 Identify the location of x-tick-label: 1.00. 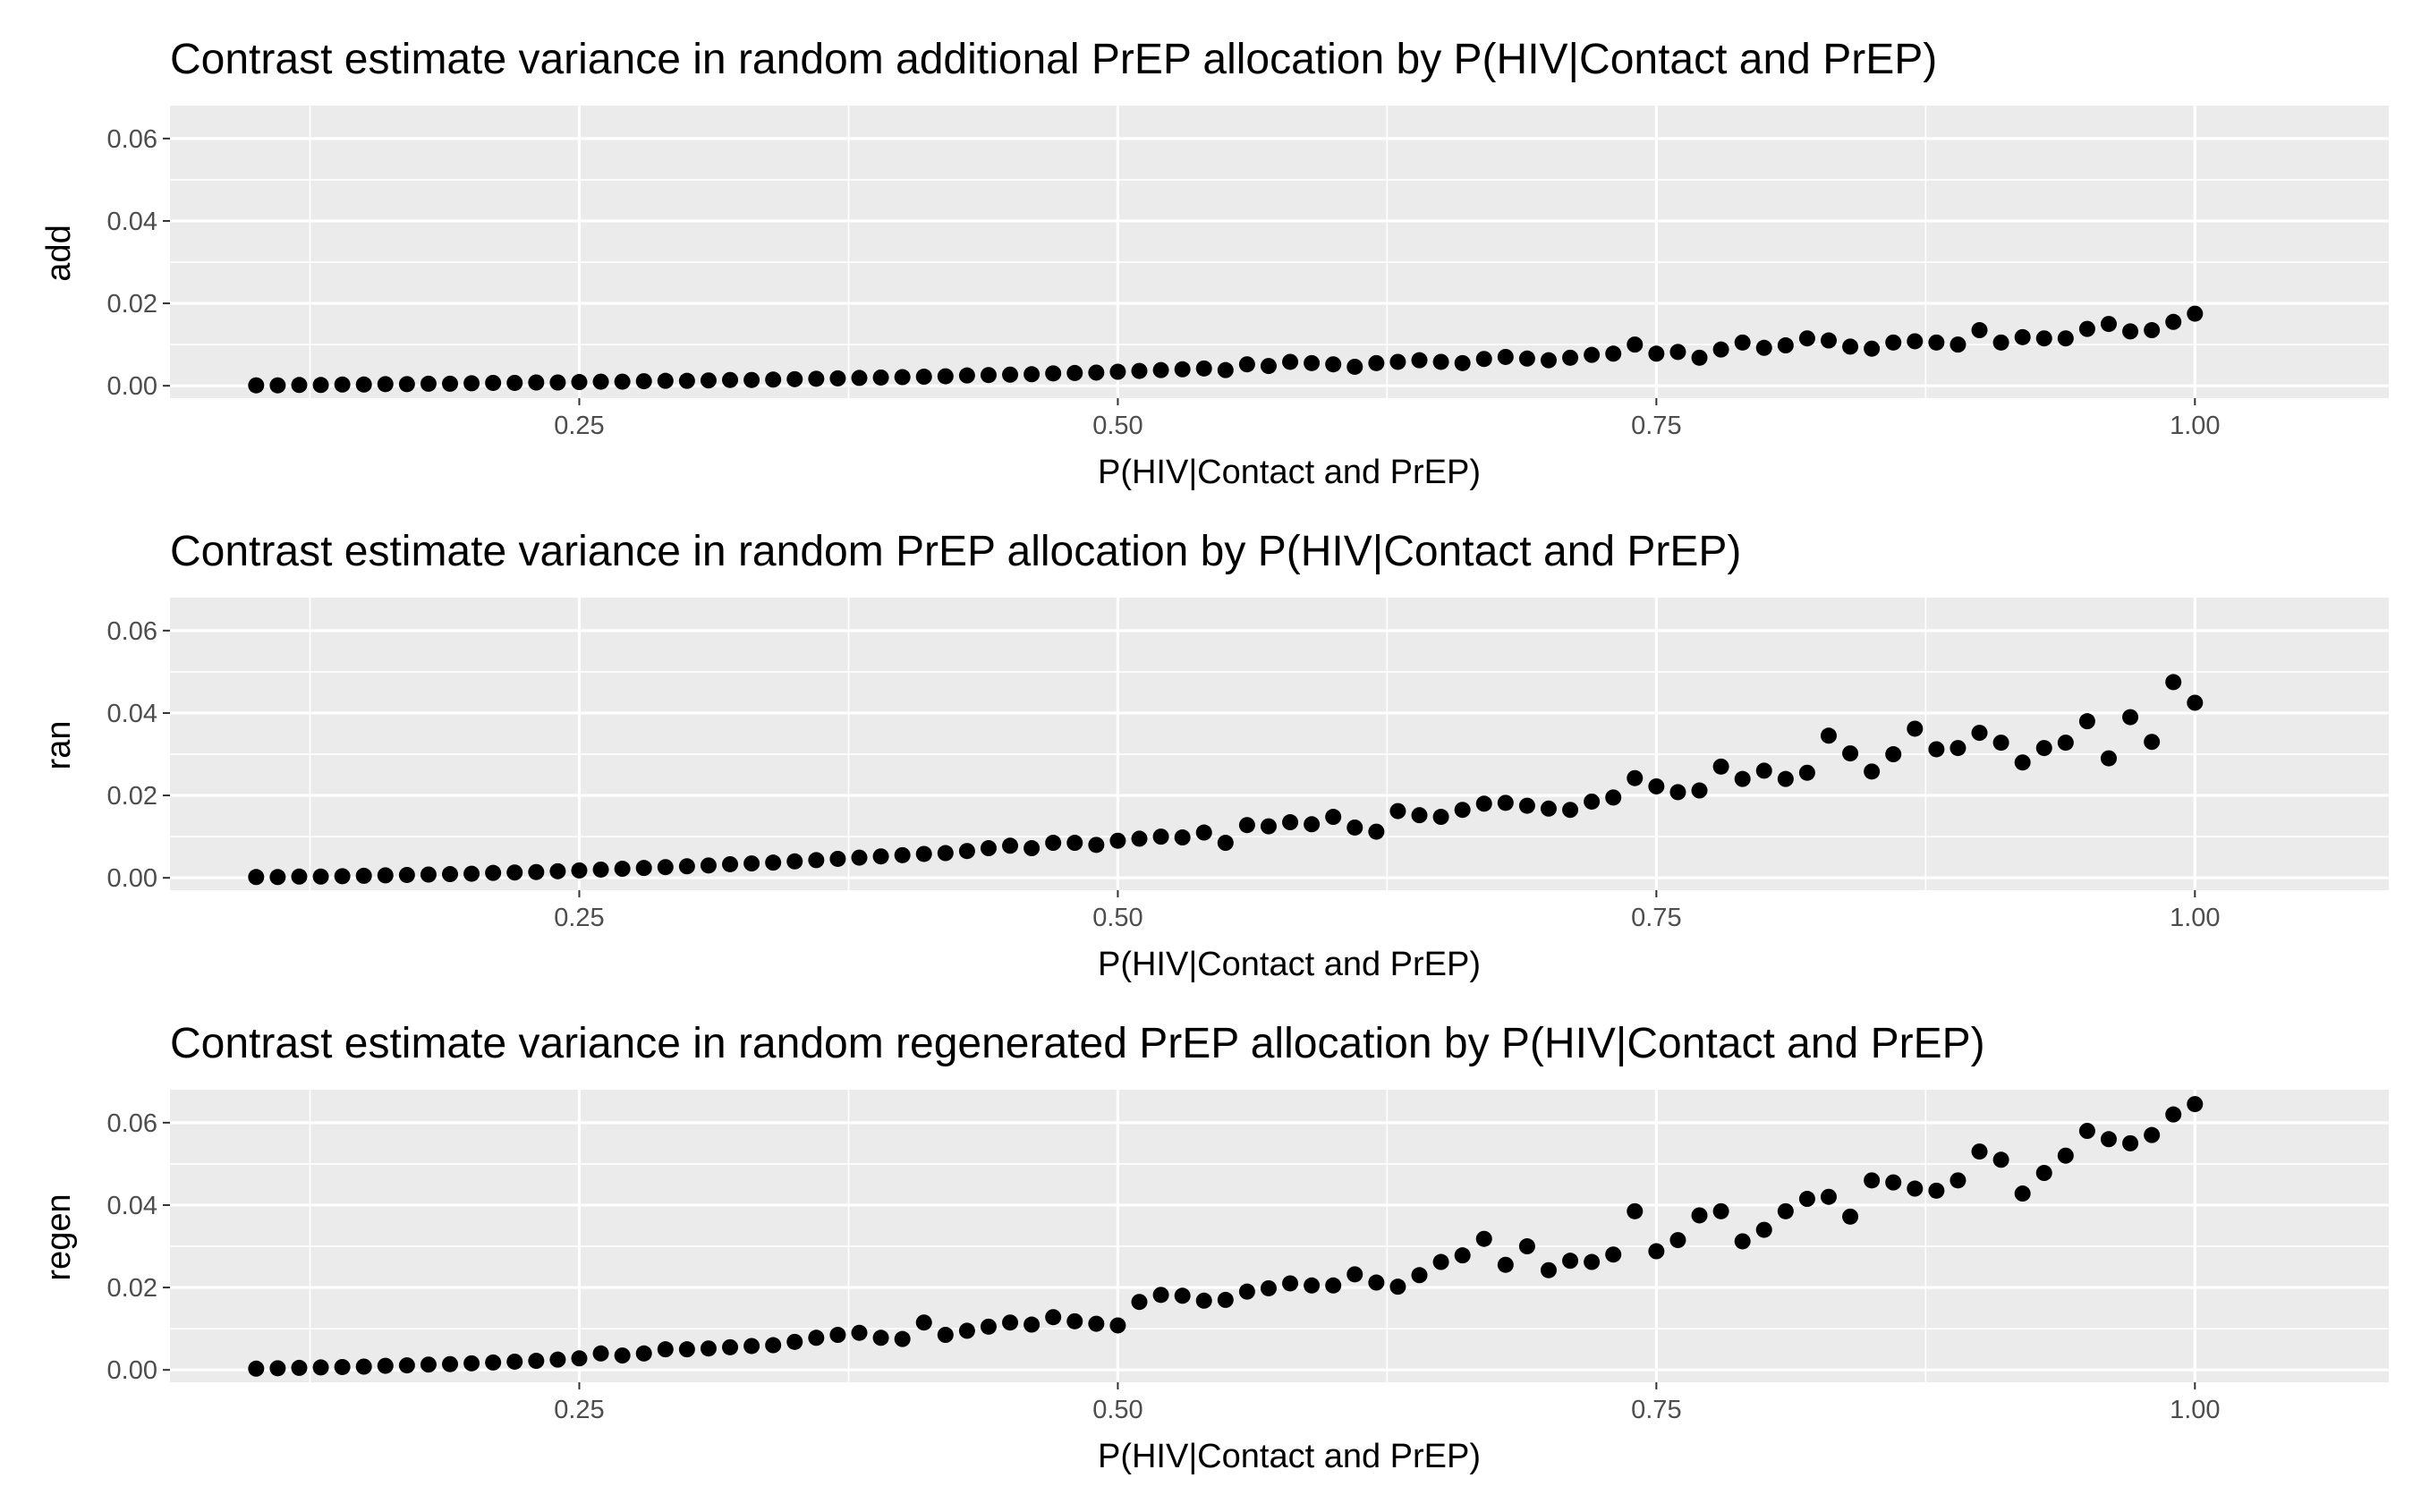
(2195, 918).